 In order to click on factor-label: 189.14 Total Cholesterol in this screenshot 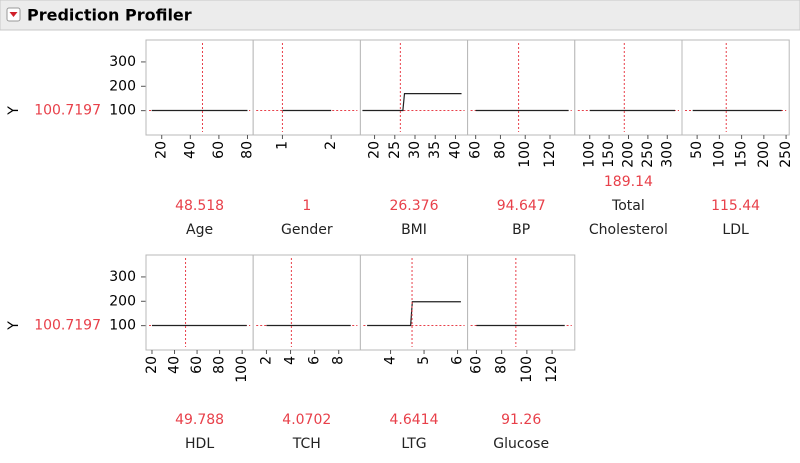, I will do `click(628, 202)`.